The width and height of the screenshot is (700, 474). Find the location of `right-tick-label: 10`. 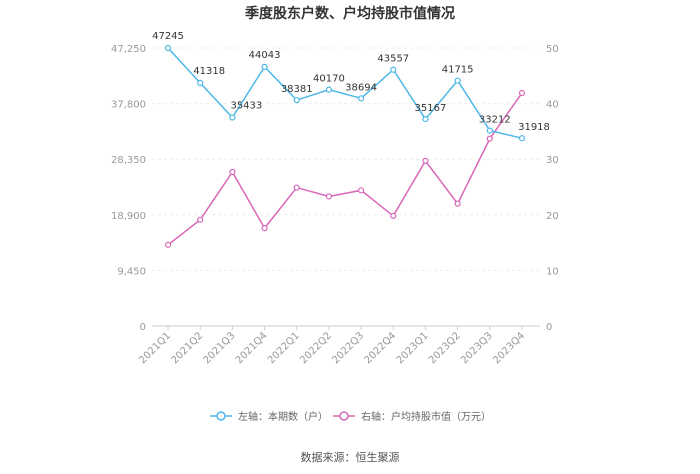

right-tick-label: 10 is located at coordinates (552, 271).